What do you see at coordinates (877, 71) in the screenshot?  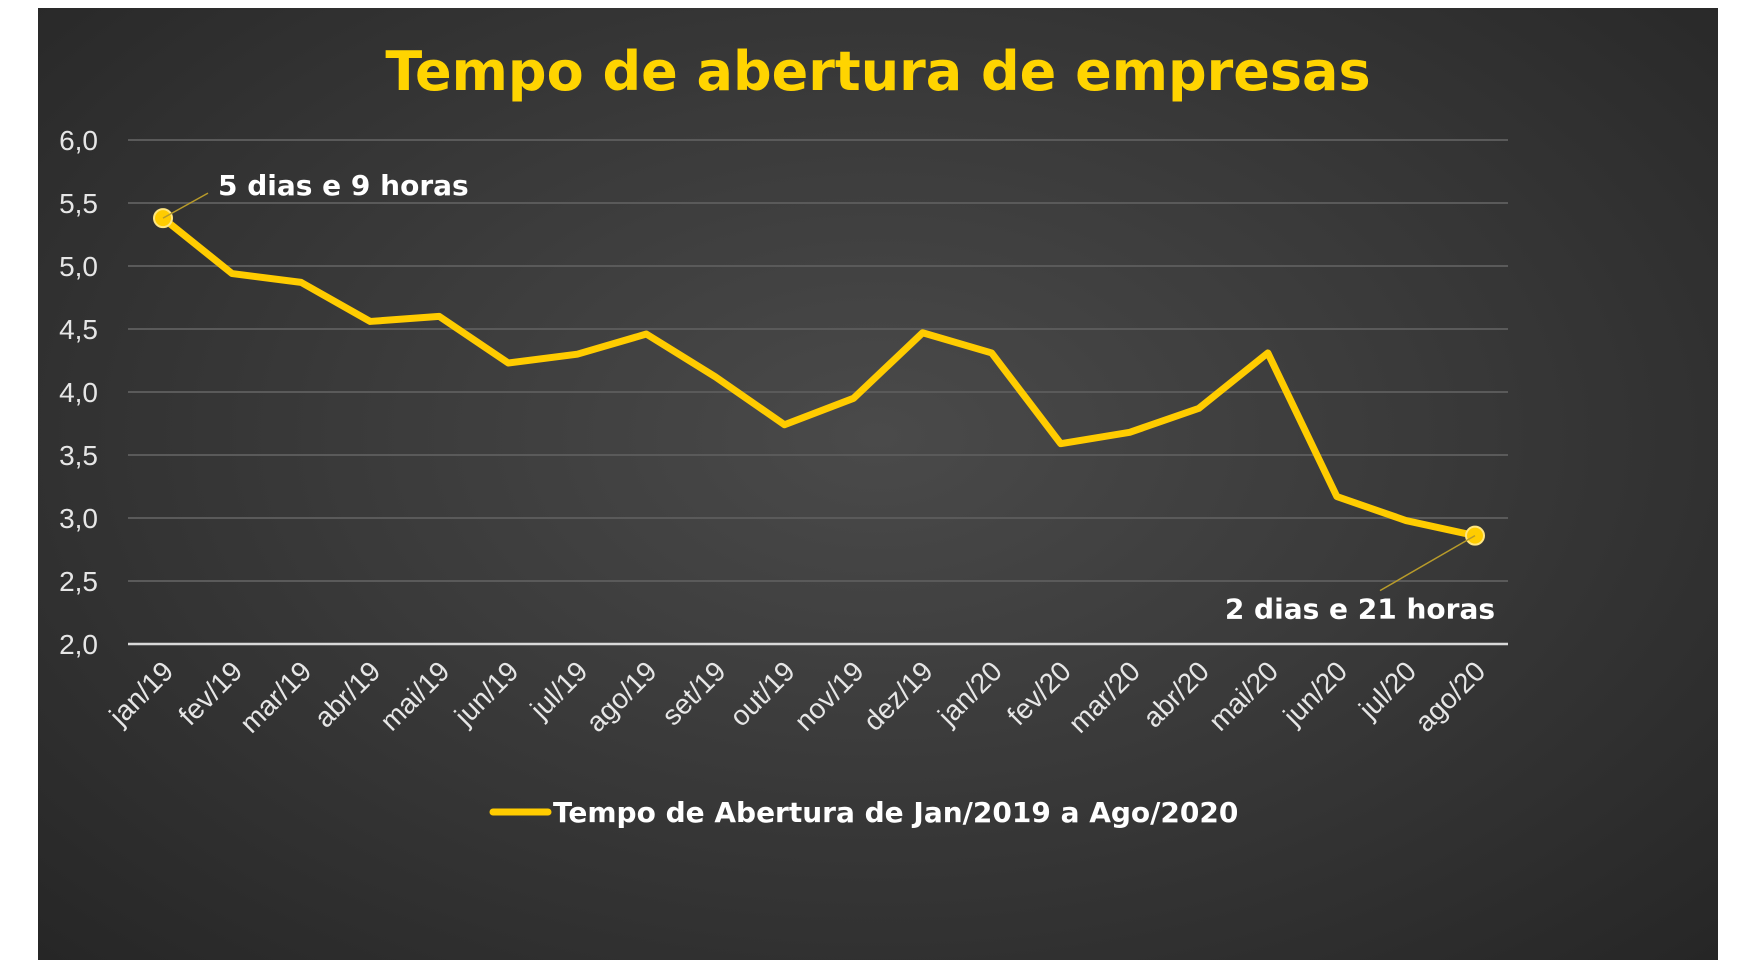 I see `chart-title: Tempo de abertura de empresas` at bounding box center [877, 71].